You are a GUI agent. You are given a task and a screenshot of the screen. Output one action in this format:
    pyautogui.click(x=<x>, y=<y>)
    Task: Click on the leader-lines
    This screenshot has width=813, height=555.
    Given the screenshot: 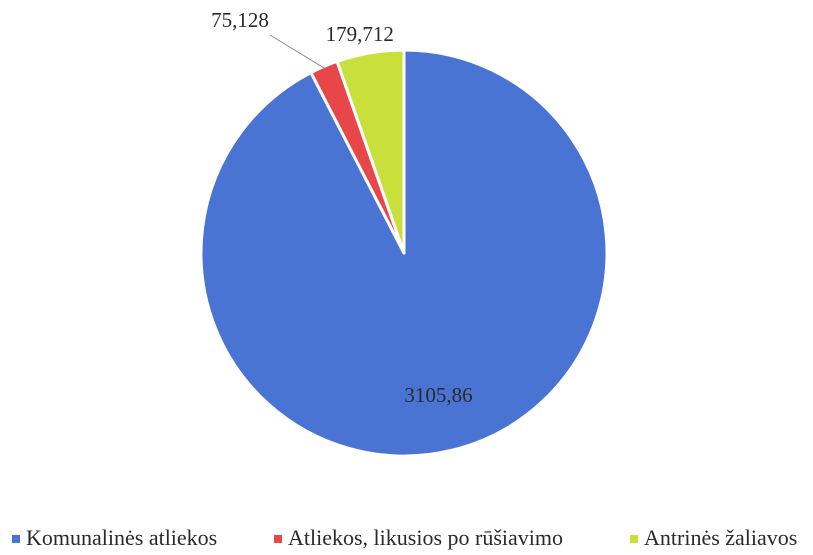 What is the action you would take?
    pyautogui.click(x=297, y=51)
    